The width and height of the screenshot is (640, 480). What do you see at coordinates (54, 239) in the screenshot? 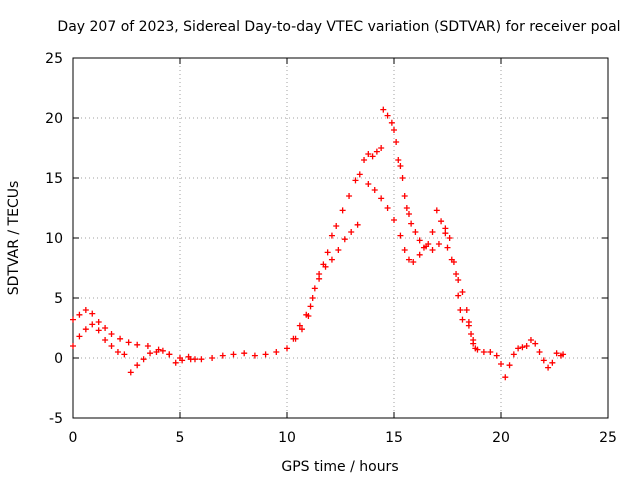
I see `y-tick-label: 10` at bounding box center [54, 239].